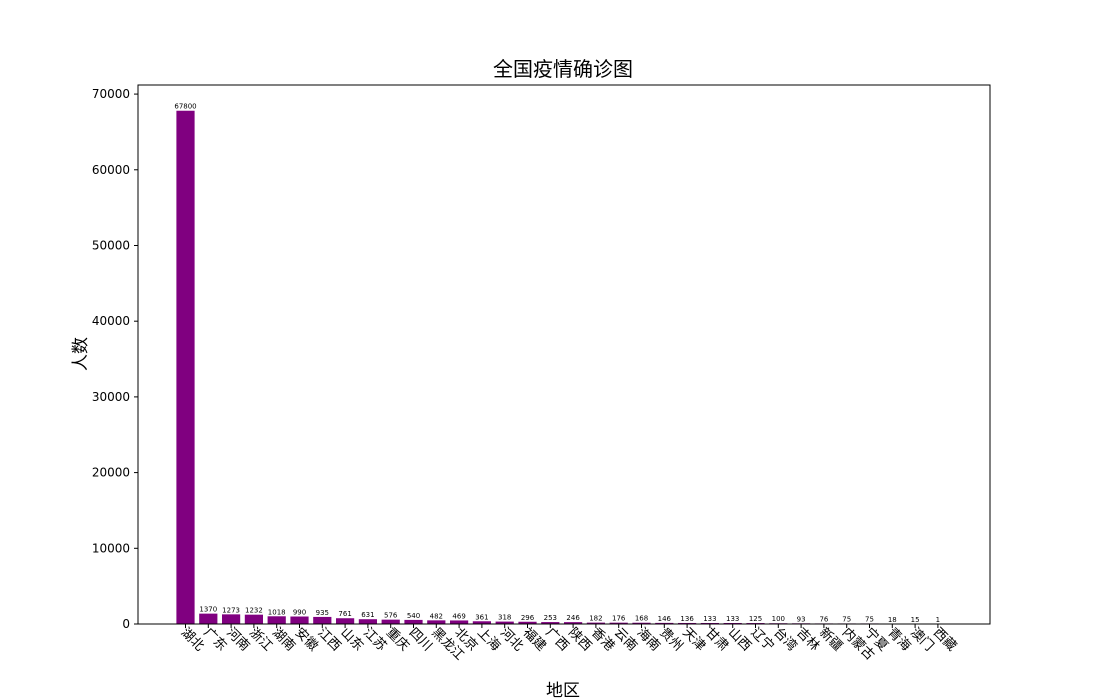  Describe the element at coordinates (328, 639) in the screenshot. I see `x-tick-label-江西: 江西` at that location.